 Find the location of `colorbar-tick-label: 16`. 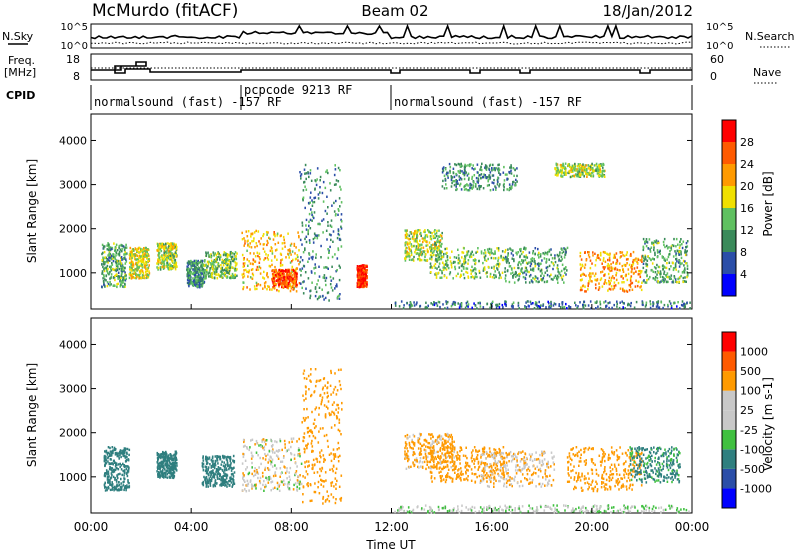

colorbar-tick-label: 16 is located at coordinates (747, 208).